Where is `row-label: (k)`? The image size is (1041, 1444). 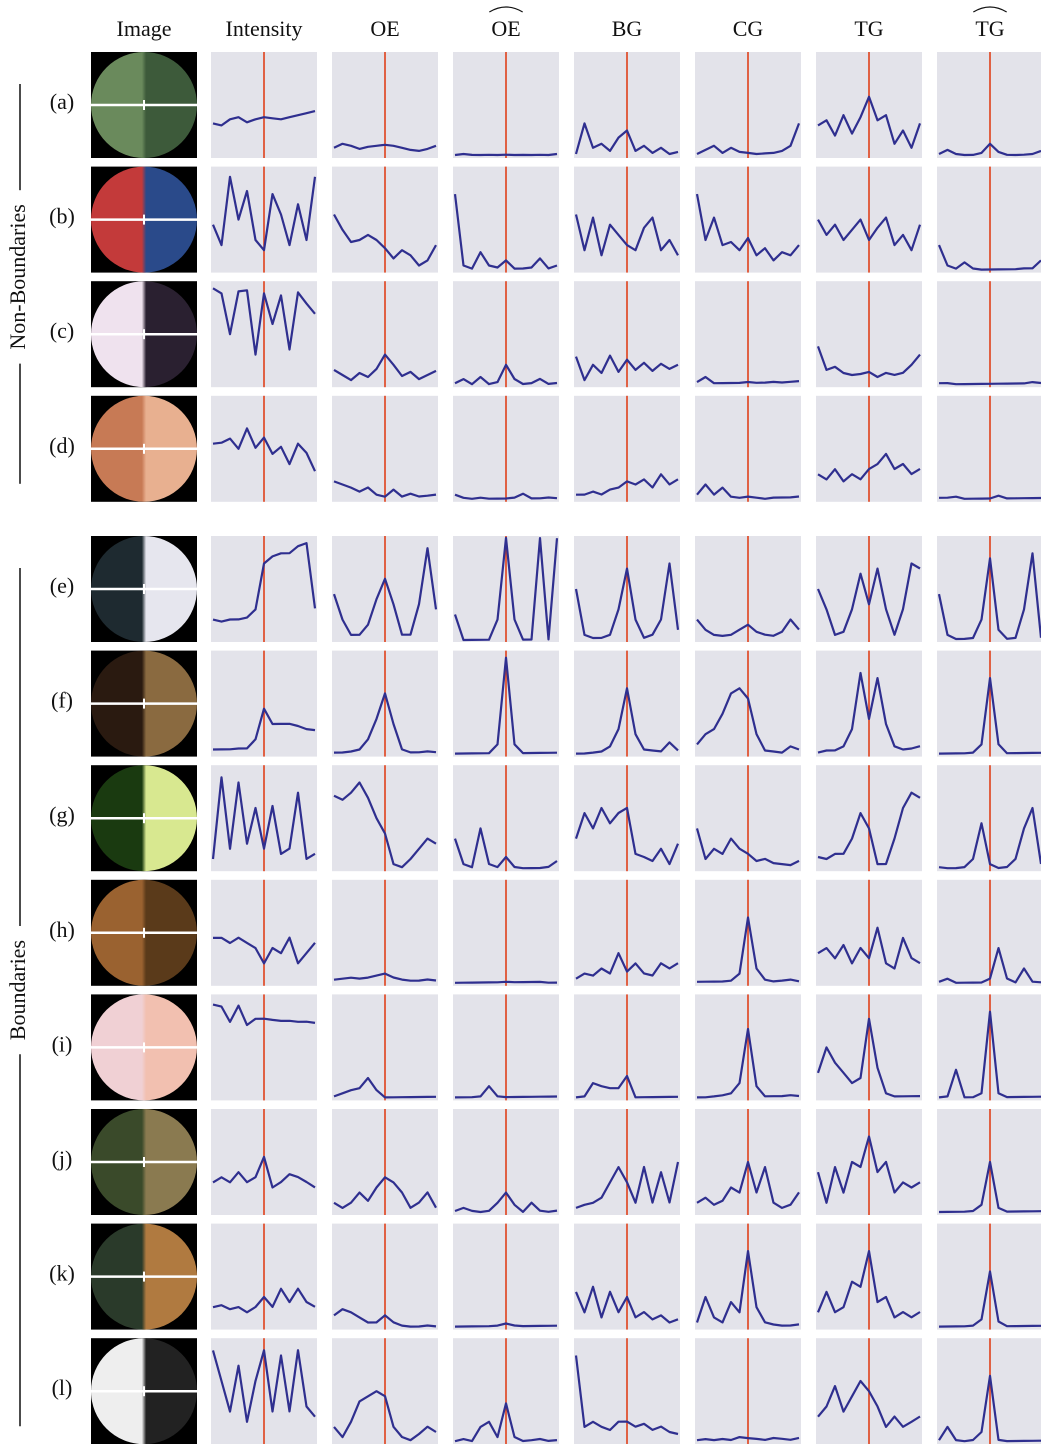
row-label: (k) is located at coordinates (62, 1273).